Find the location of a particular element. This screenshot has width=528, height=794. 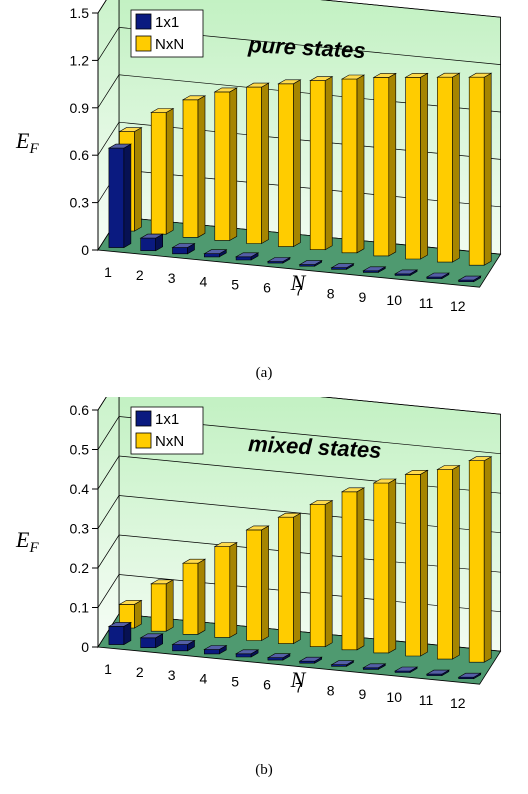

chart-title: pure states is located at coordinates (307, 47).